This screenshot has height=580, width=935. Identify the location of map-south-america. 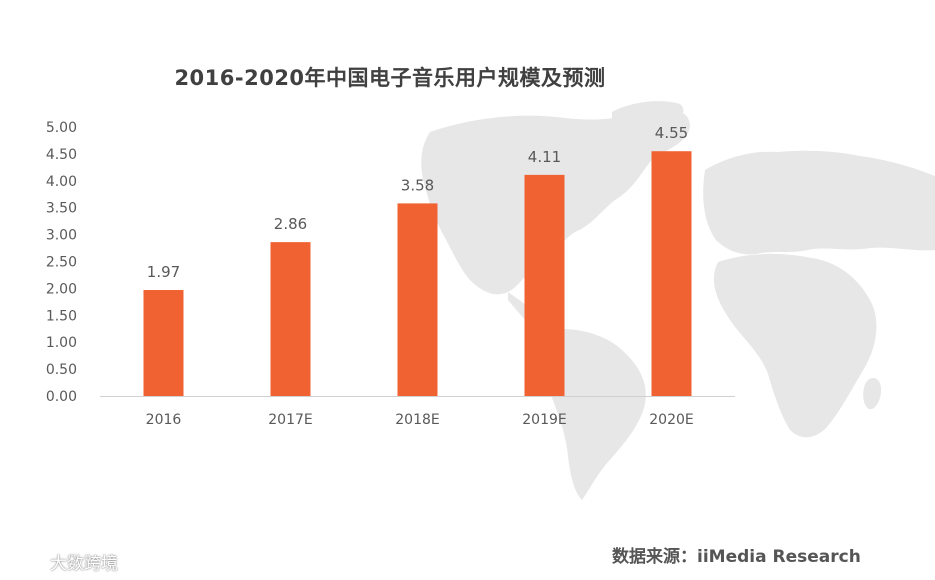
(593, 414).